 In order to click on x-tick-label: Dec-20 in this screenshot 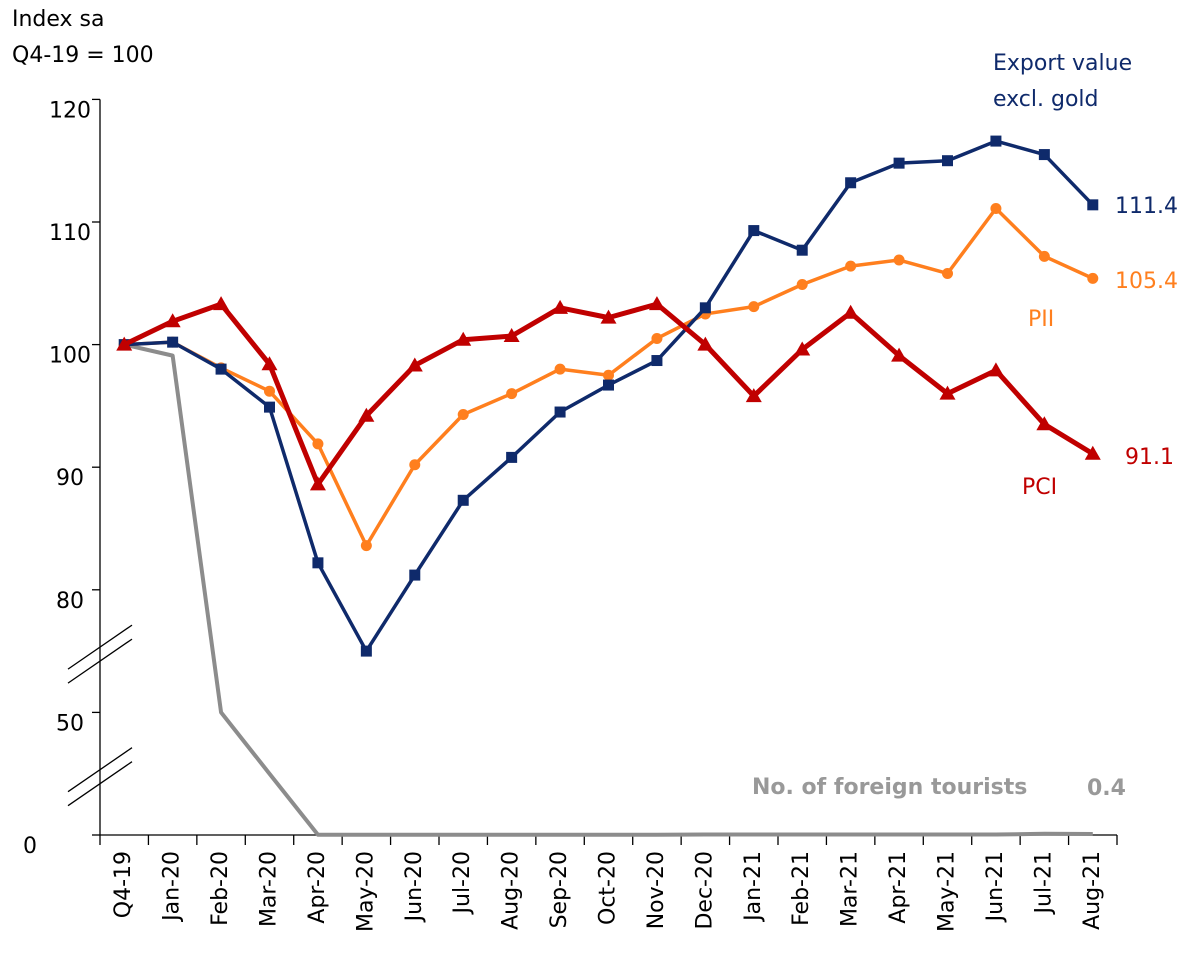, I will do `click(704, 890)`.